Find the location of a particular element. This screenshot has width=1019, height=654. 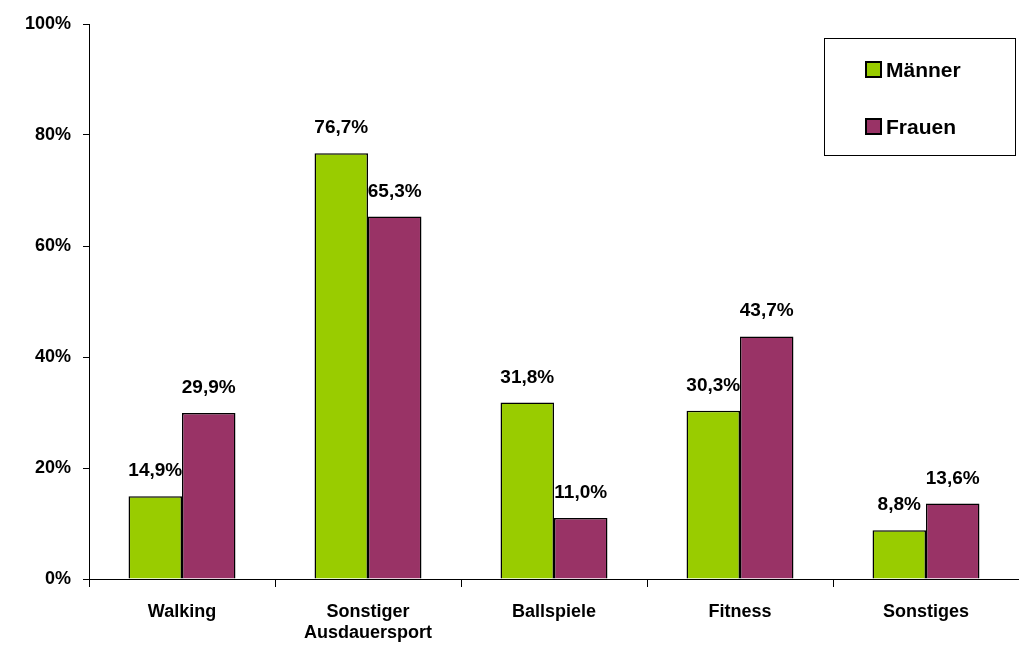

data-label: 30,3% is located at coordinates (713, 384).